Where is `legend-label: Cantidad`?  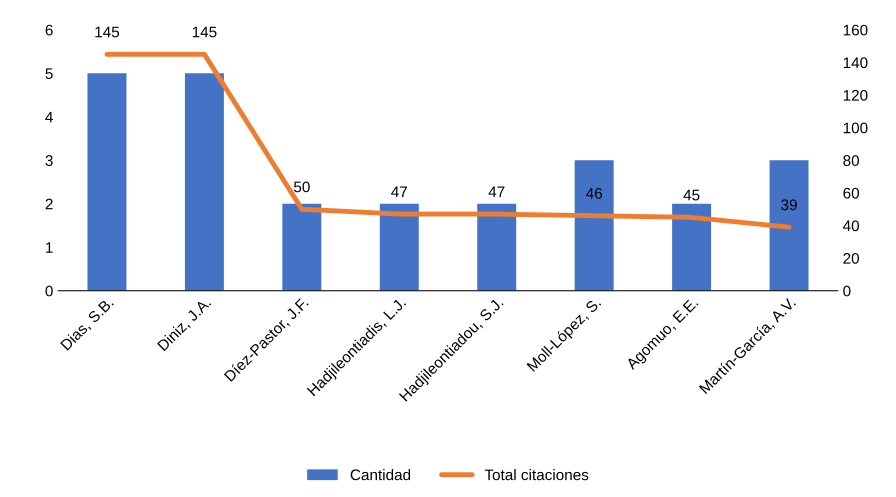 legend-label: Cantidad is located at coordinates (380, 474).